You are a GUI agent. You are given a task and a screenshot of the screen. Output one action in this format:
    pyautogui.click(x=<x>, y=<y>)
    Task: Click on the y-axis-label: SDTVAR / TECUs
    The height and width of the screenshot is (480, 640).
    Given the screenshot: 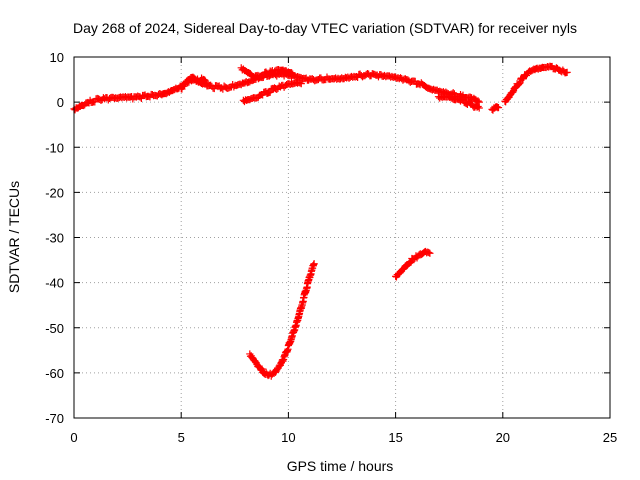 What is the action you would take?
    pyautogui.click(x=14, y=237)
    